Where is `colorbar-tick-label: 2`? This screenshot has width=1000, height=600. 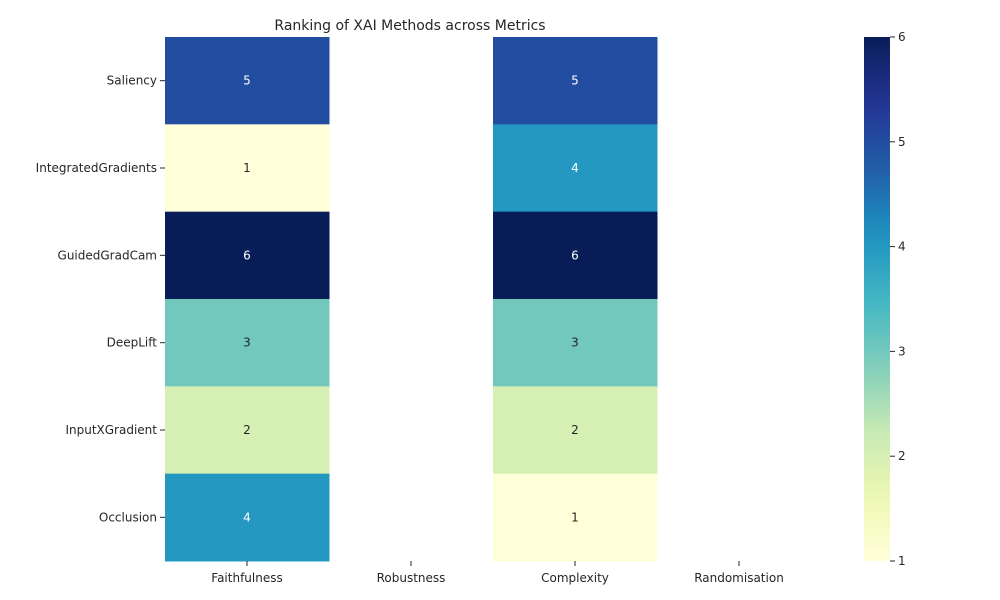 colorbar-tick-label: 2 is located at coordinates (902, 456).